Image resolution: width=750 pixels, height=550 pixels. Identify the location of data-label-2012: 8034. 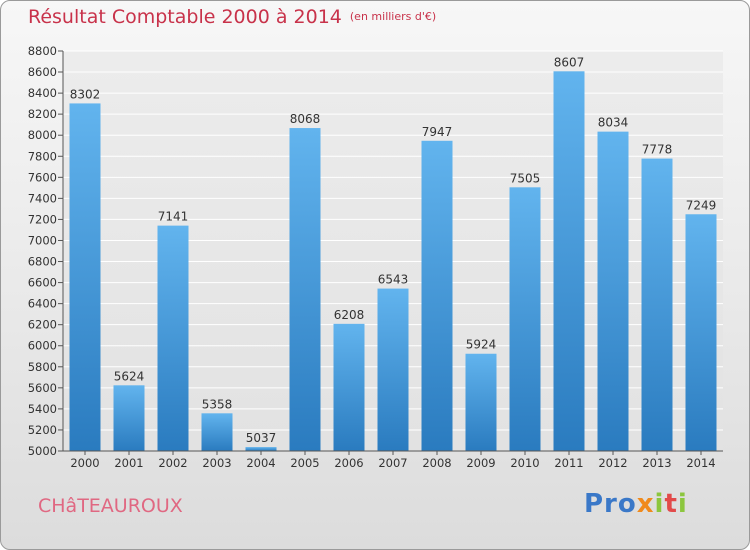
(613, 123).